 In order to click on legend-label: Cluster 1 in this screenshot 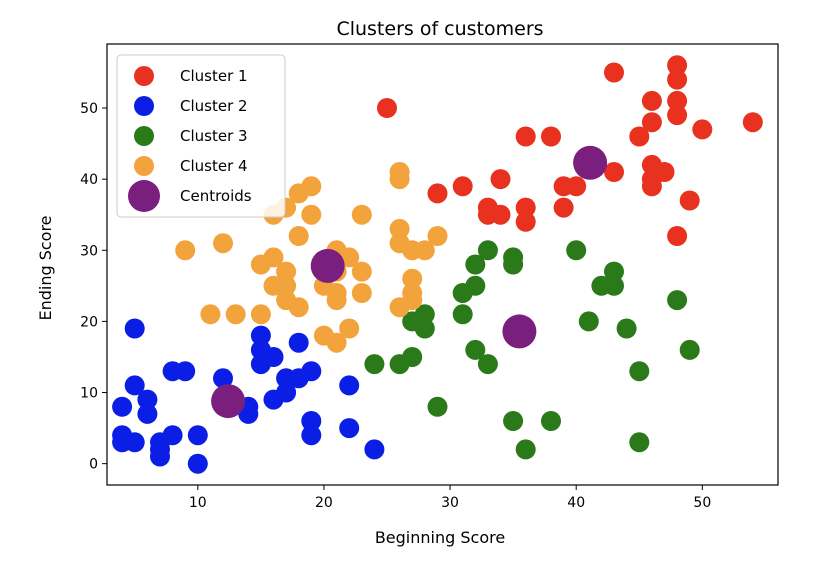, I will do `click(214, 76)`.